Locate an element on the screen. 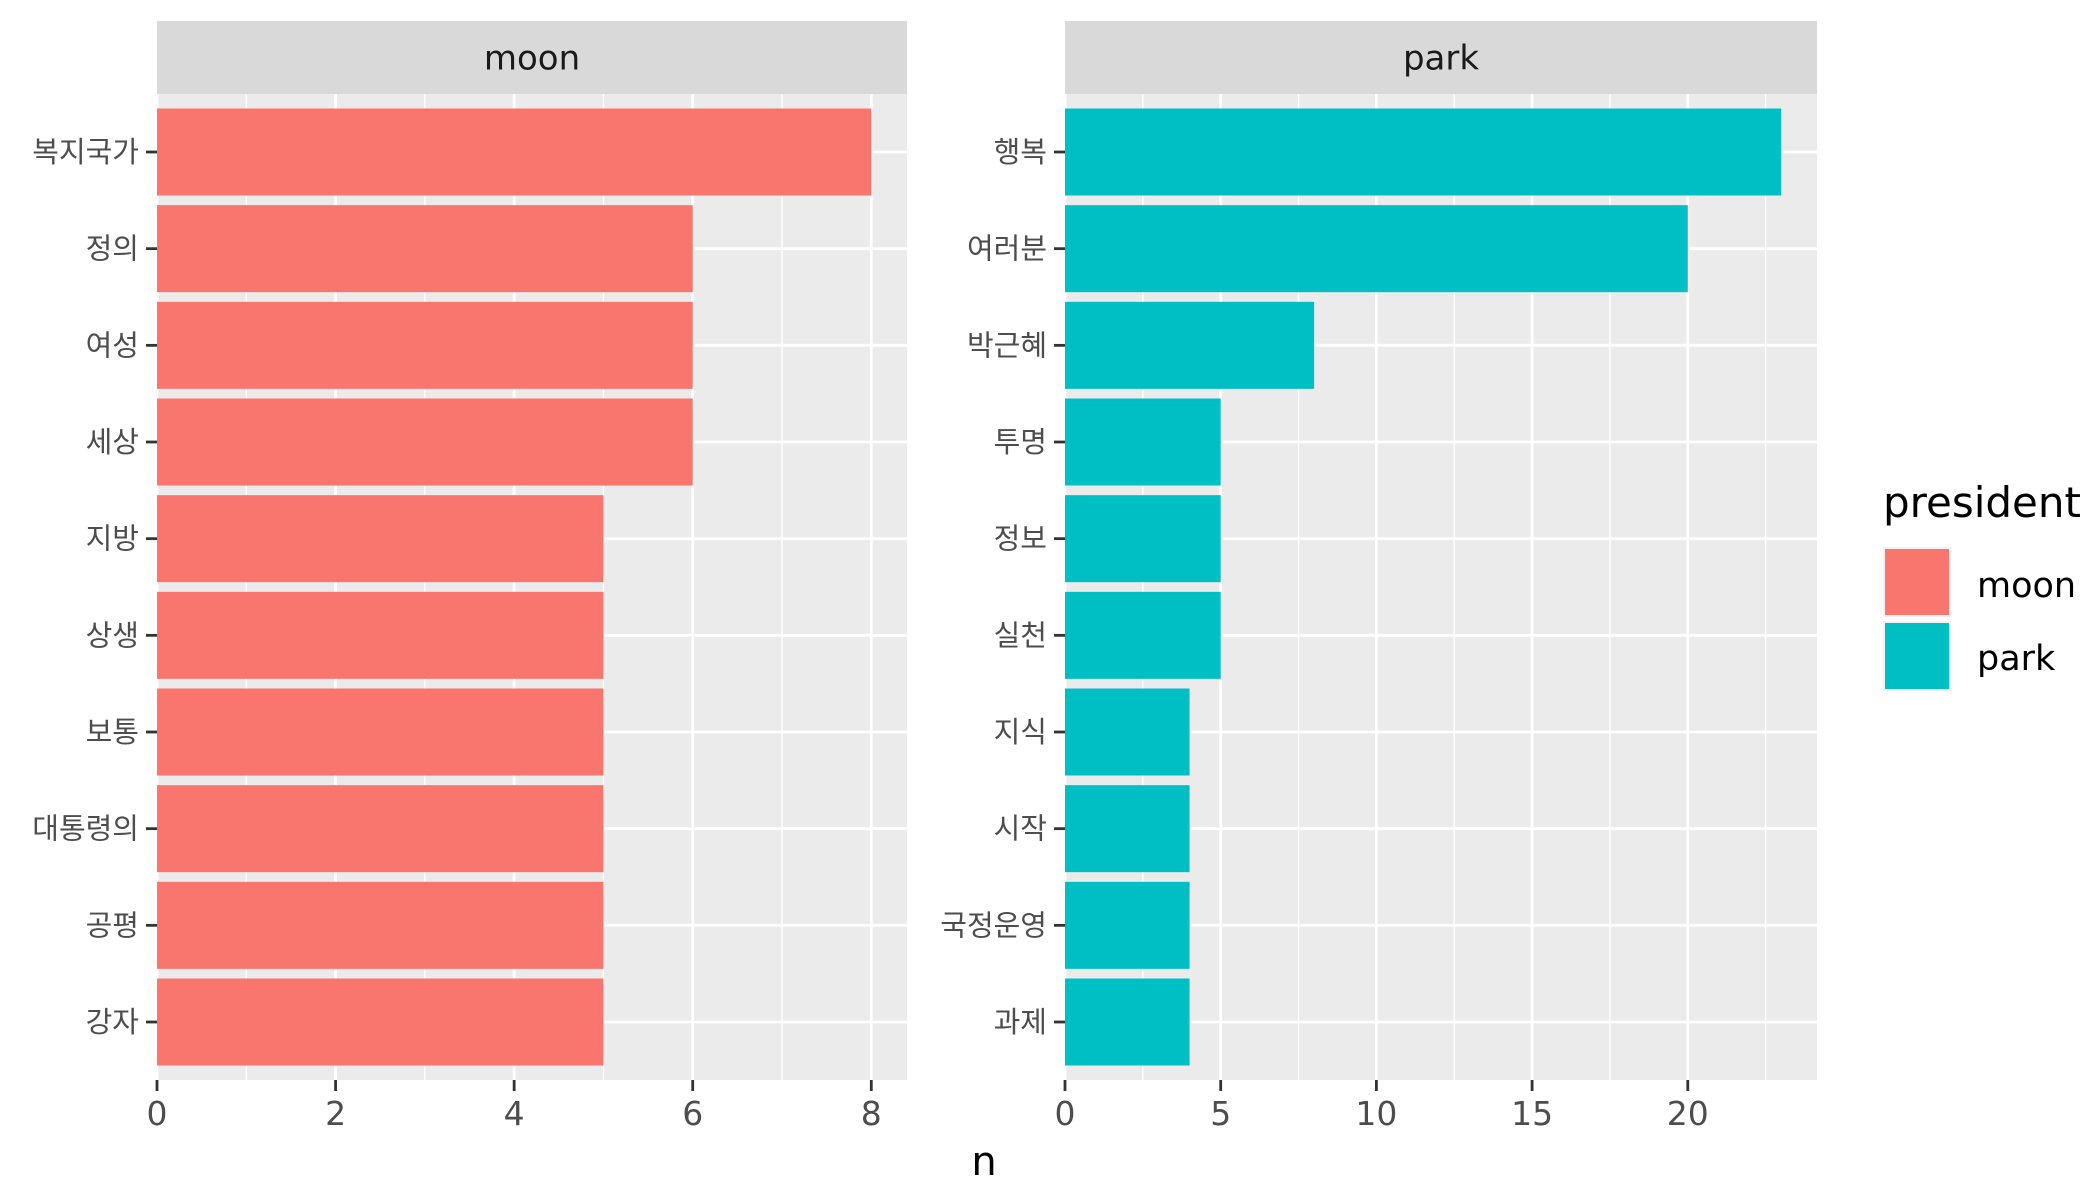 This screenshot has width=2100, height=1200. y-tick-label: 세상 is located at coordinates (112, 442).